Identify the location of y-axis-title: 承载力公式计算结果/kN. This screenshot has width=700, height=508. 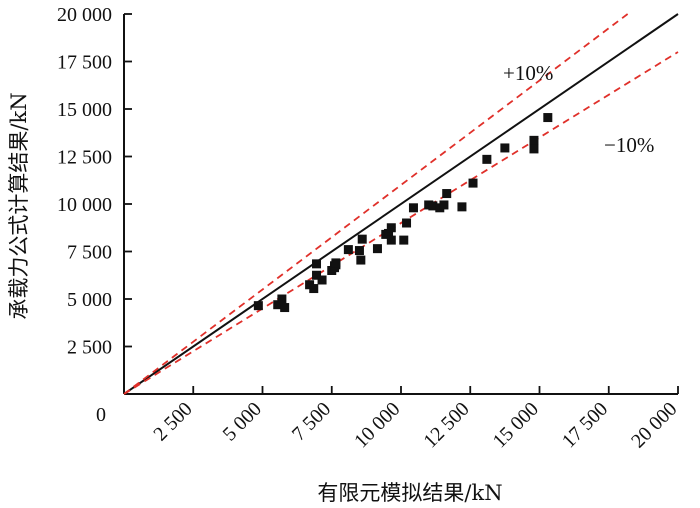
(19, 205).